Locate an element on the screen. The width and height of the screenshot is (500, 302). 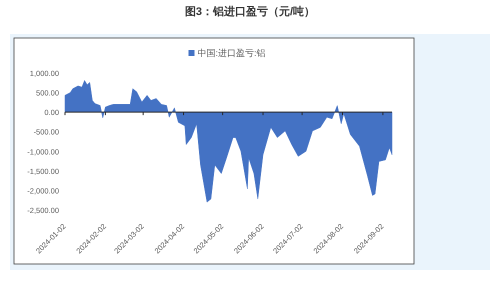
legend-label: 中国:进口盈亏:铝 is located at coordinates (232, 53).